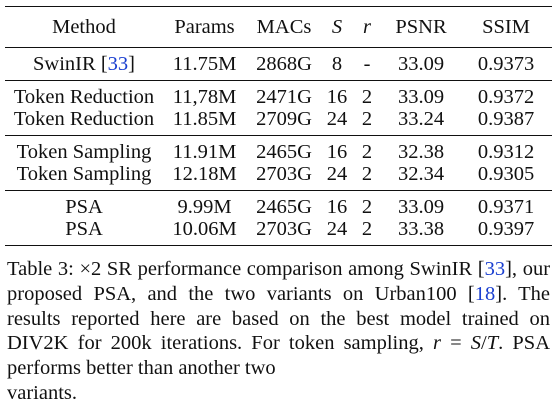 The width and height of the screenshot is (557, 419). I want to click on cell-params: 12.18M, so click(204, 174).